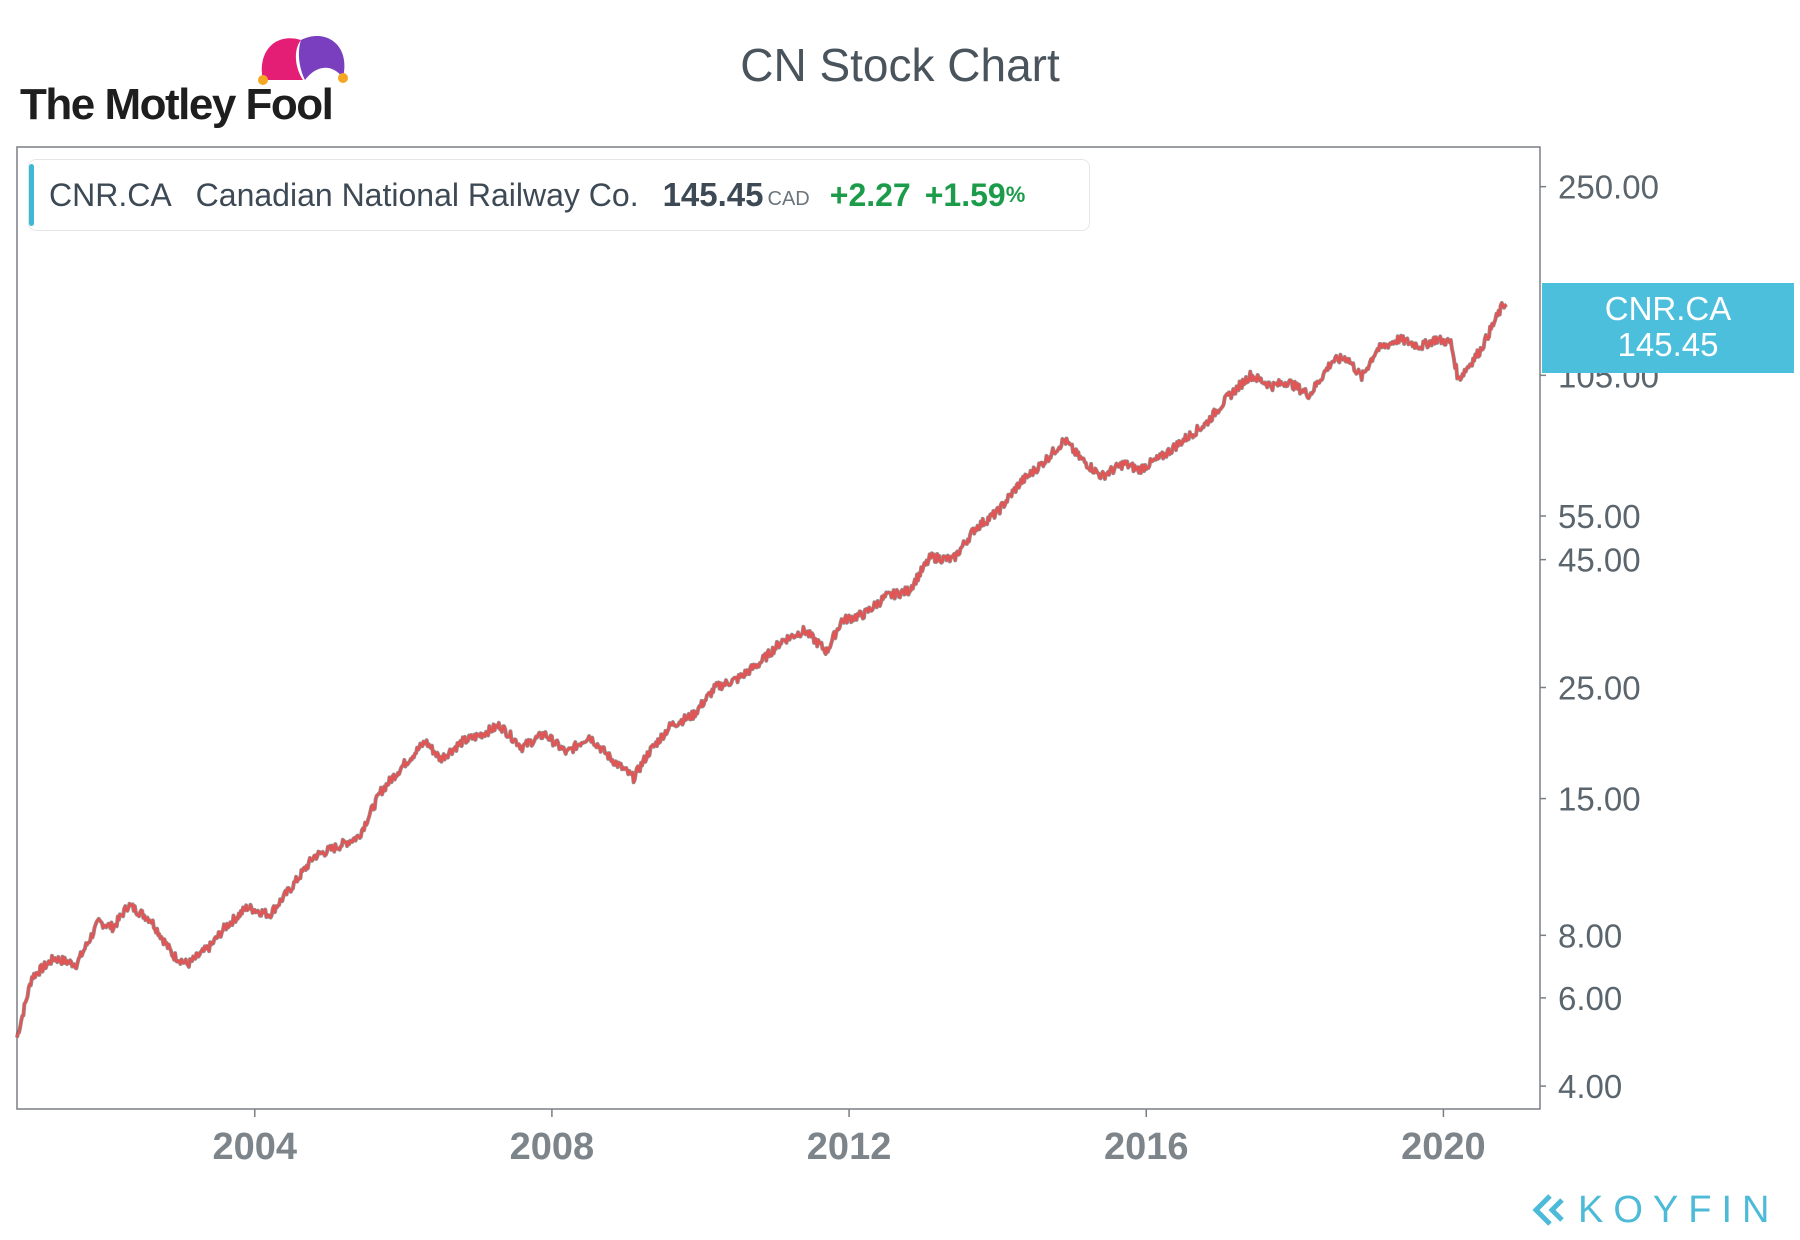  Describe the element at coordinates (552, 1147) in the screenshot. I see `x-tick-label: 2008` at that location.